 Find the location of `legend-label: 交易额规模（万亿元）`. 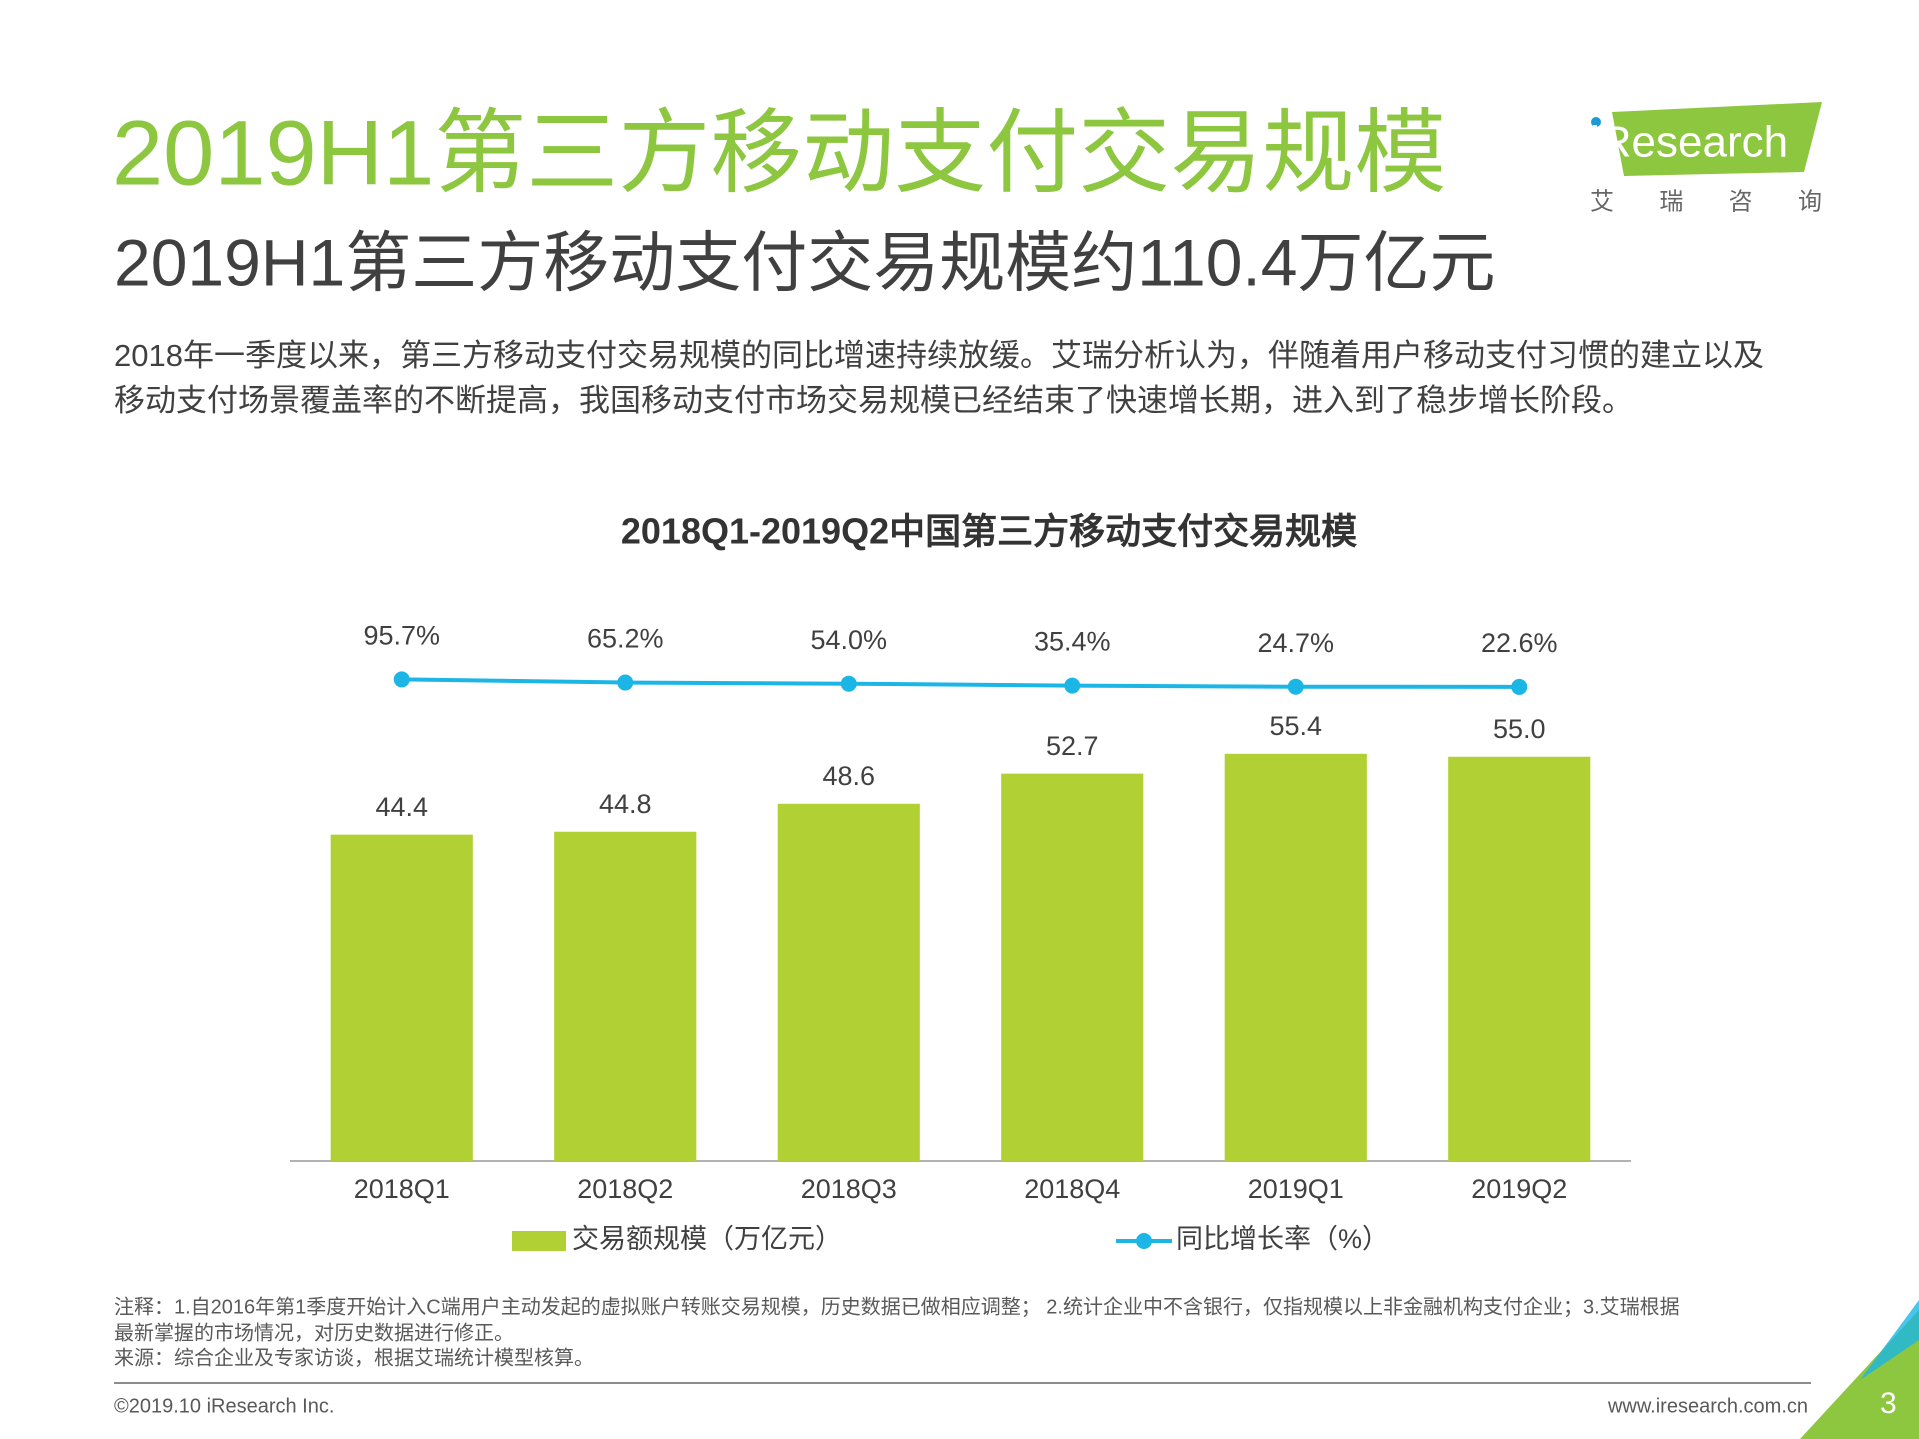

legend-label: 交易额规模（万亿元） is located at coordinates (707, 1239).